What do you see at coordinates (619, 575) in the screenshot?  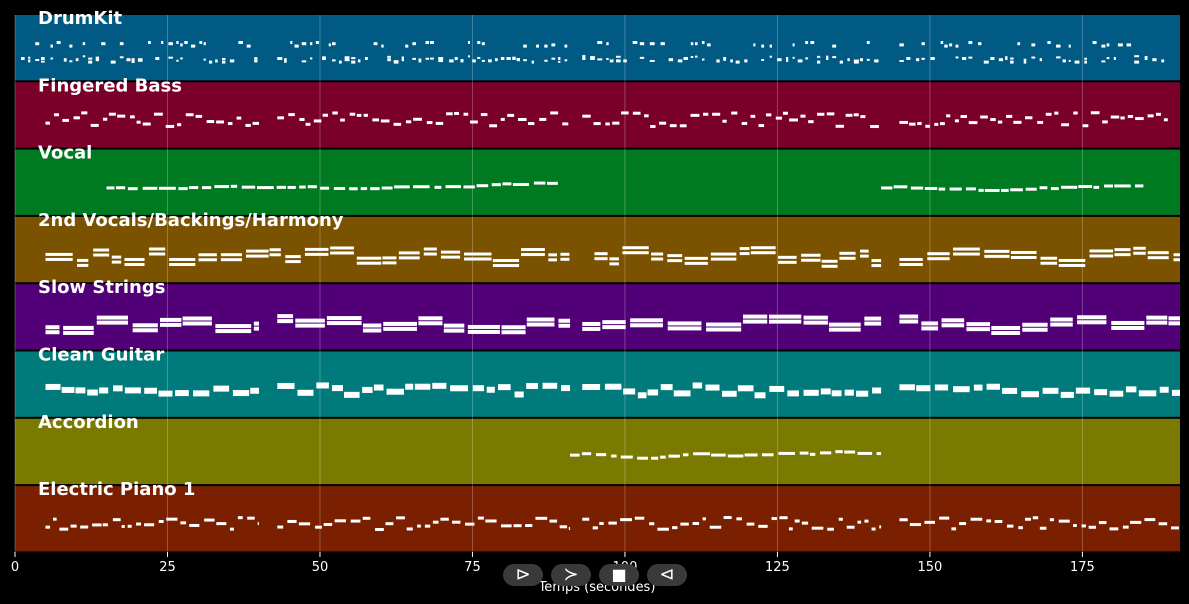 I see `stop-button: ■` at bounding box center [619, 575].